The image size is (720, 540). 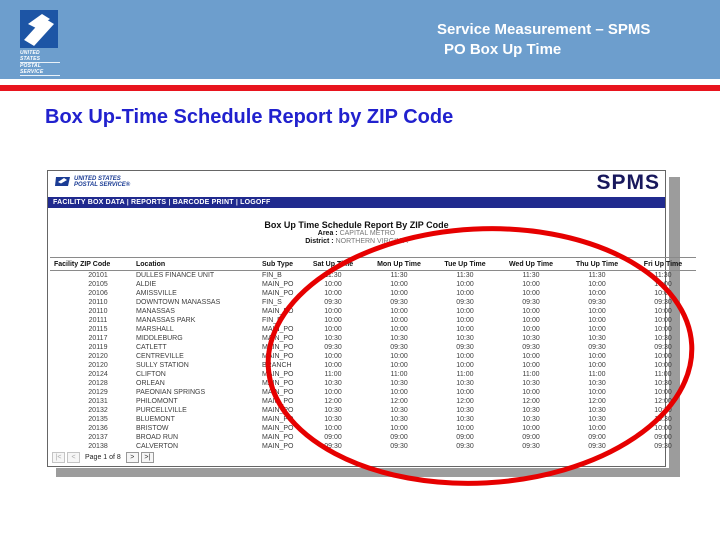 What do you see at coordinates (102, 185) in the screenshot?
I see `usps-wordmark-line2: POSTAL SERVICE®` at bounding box center [102, 185].